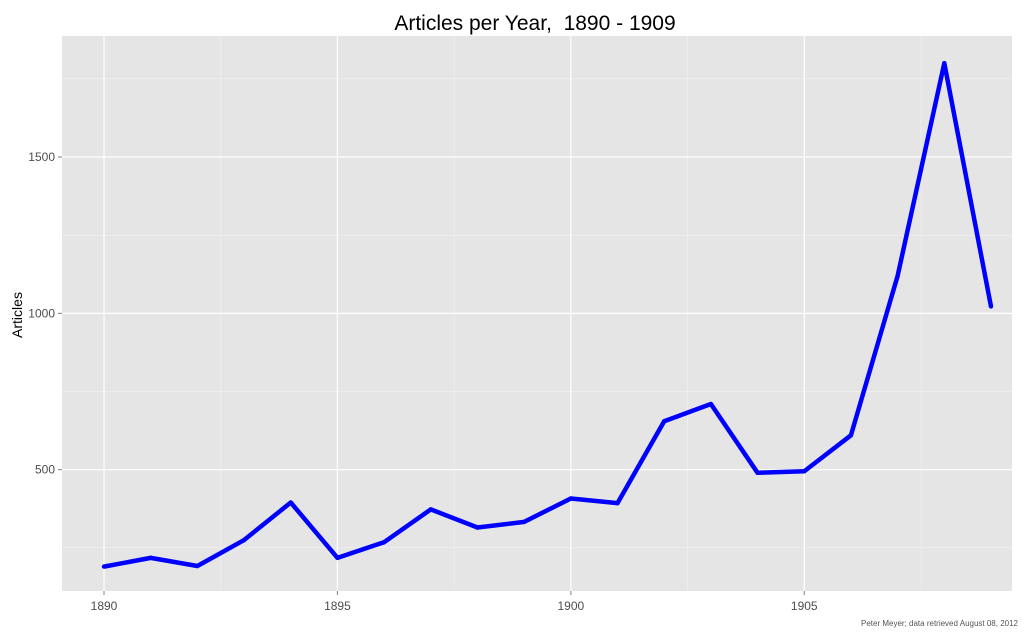 The width and height of the screenshot is (1024, 632). What do you see at coordinates (337, 606) in the screenshot?
I see `x-tick-label: 1895` at bounding box center [337, 606].